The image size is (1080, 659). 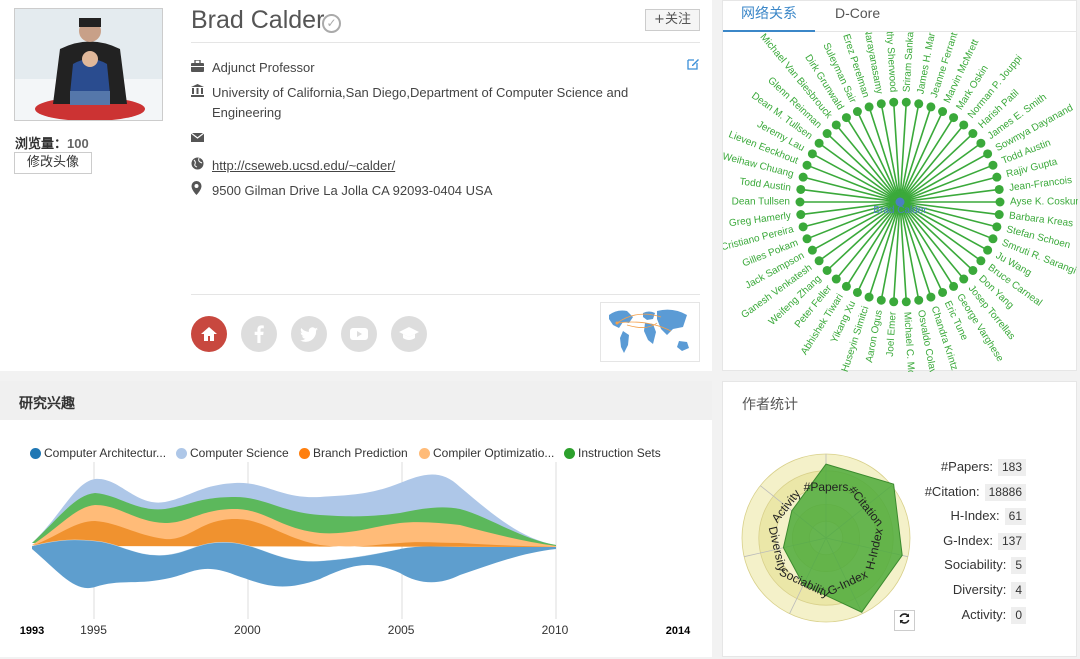 I want to click on youtube-icon, so click(x=359, y=334).